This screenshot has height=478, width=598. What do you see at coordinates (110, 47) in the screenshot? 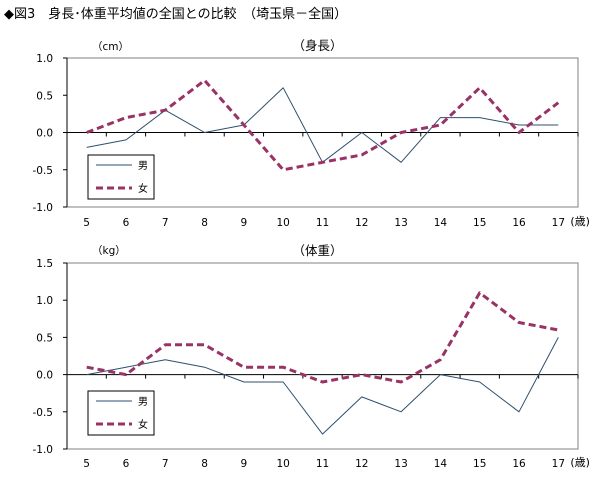
I see `y-unit-label: （cm）` at bounding box center [110, 47].